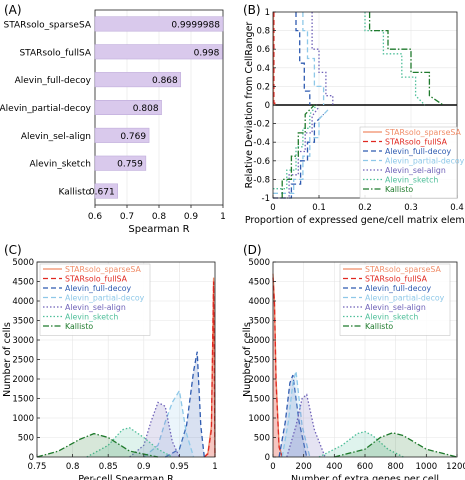 Image resolution: width=465 pixels, height=480 pixels. What do you see at coordinates (195, 25) in the screenshot?
I see `bar-value-label: 0.9999988` at bounding box center [195, 25].